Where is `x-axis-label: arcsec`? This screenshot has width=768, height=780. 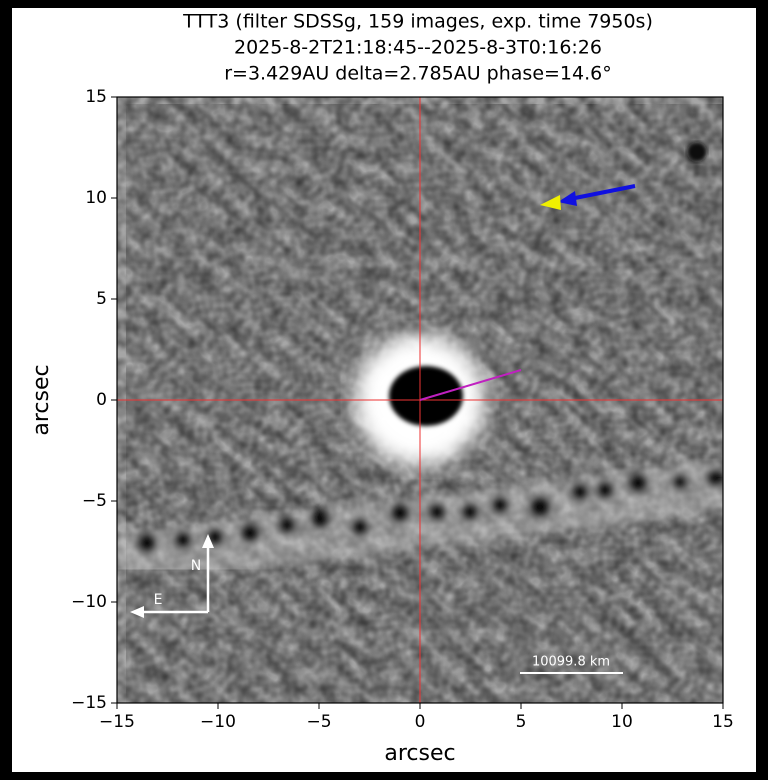 x-axis-label: arcsec is located at coordinates (419, 753).